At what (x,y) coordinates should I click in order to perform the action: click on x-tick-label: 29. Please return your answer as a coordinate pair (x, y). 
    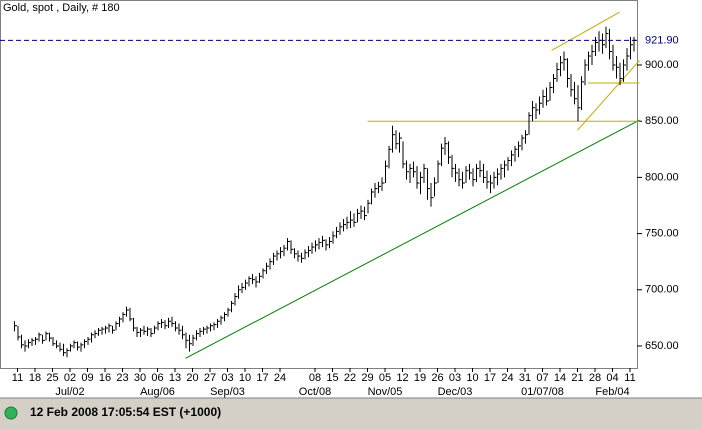
    Looking at the image, I should click on (367, 378).